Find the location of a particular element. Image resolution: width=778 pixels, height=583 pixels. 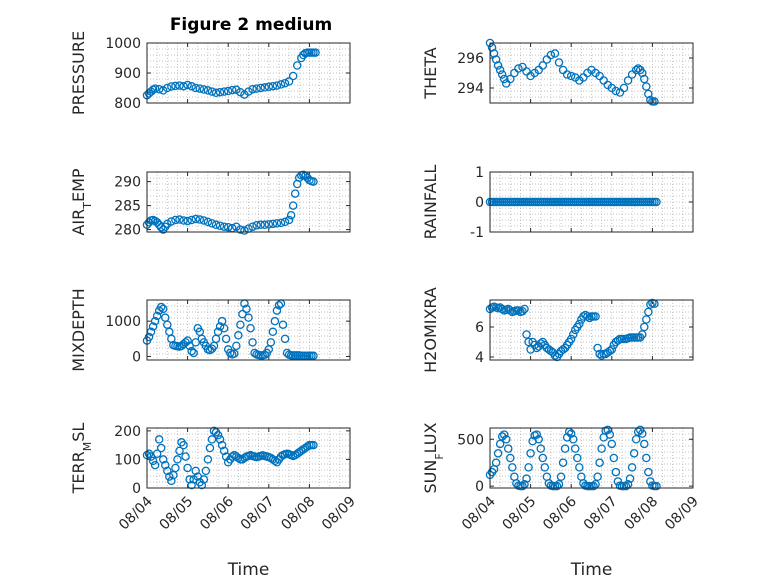

subplot-2: 280 285 290 AIRTEMP is located at coordinates (210, 203).